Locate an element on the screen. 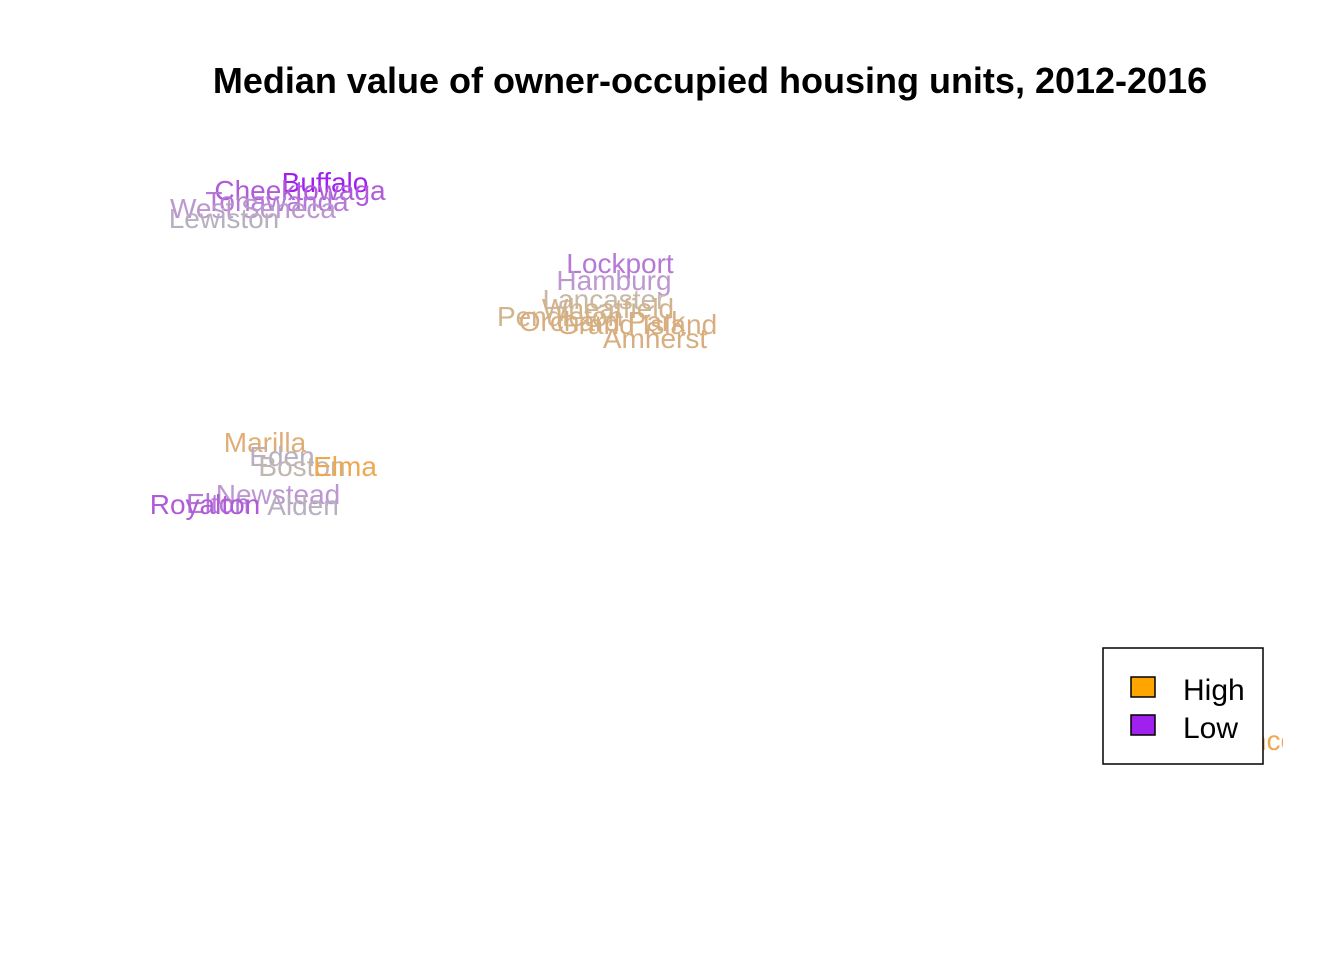 This screenshot has width=1344, height=960. point-label: Newstead is located at coordinates (278, 494).